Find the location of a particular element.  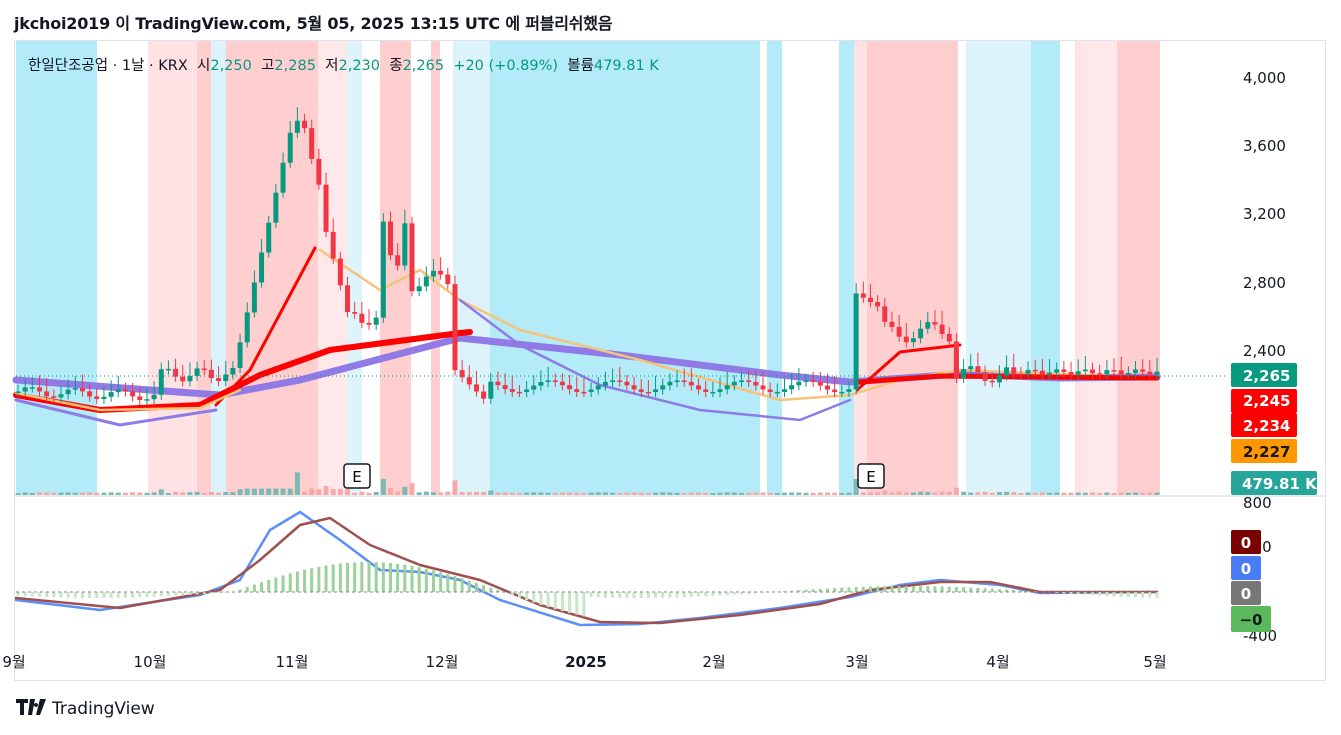

svg-text: 3,200 is located at coordinates (1264, 214).